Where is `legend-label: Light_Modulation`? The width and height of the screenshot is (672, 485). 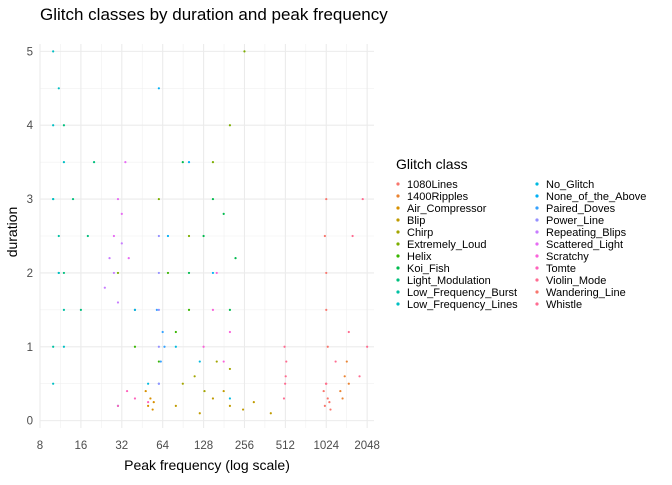 legend-label: Light_Modulation is located at coordinates (449, 281).